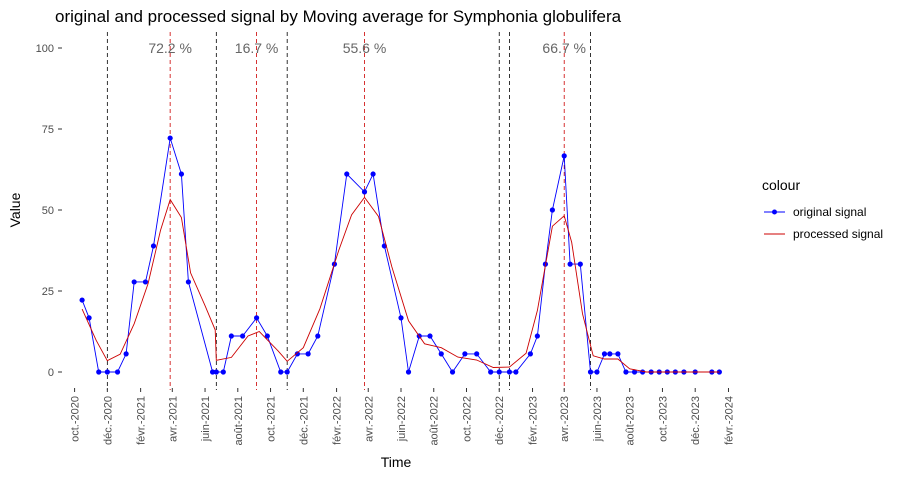 This screenshot has height=477, width=904. I want to click on x-tick-label-10: juin-2022, so click(402, 419).